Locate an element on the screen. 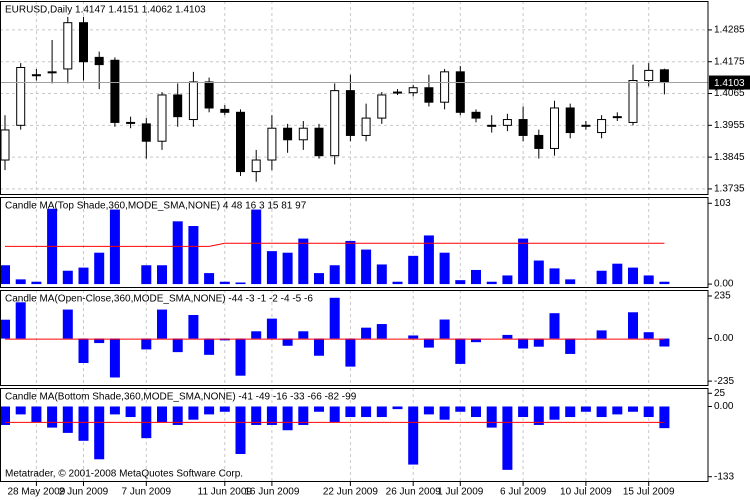  x-tick-label: 7 Jun 2009 is located at coordinates (147, 492).